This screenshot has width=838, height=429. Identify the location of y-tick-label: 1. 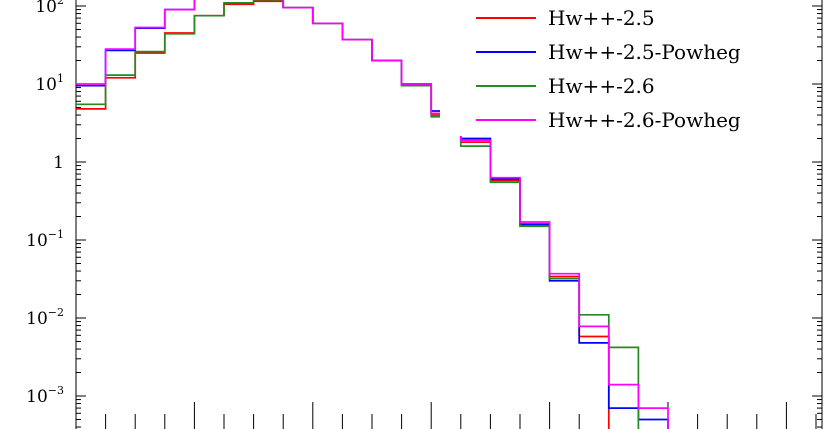
(58, 163).